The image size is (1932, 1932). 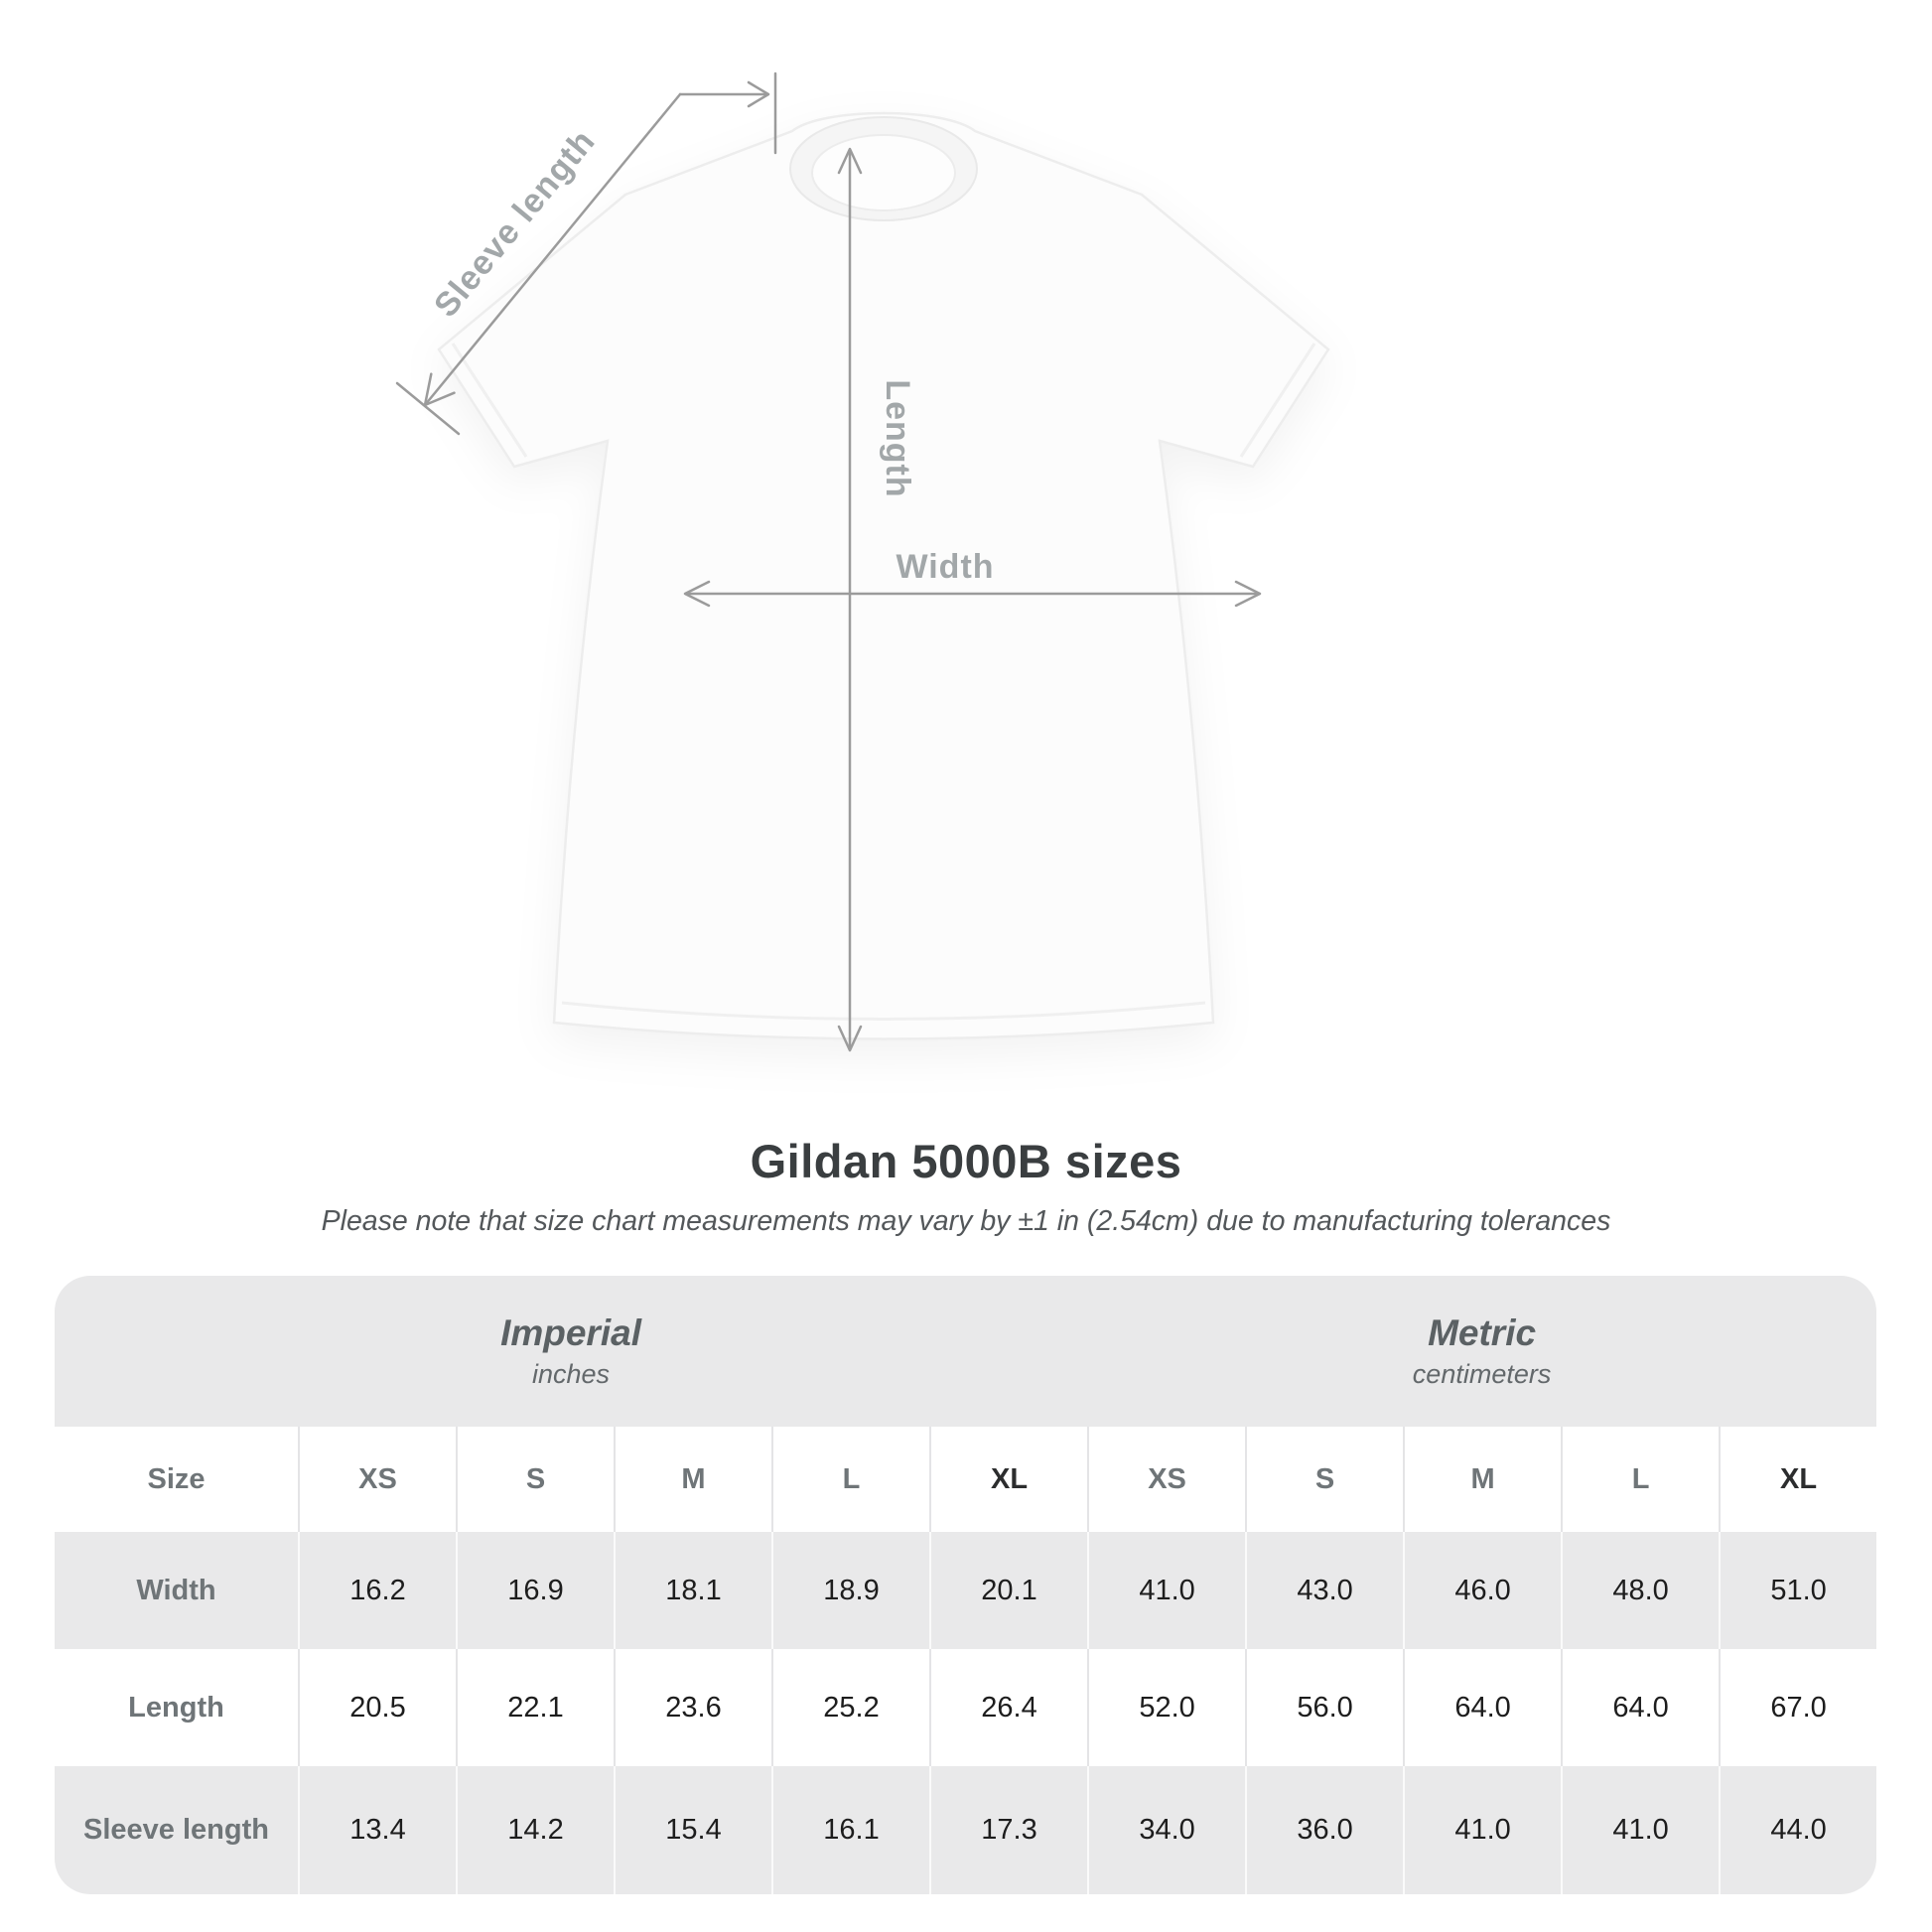 I want to click on width-metric-xl: 51.0, so click(x=1798, y=1591).